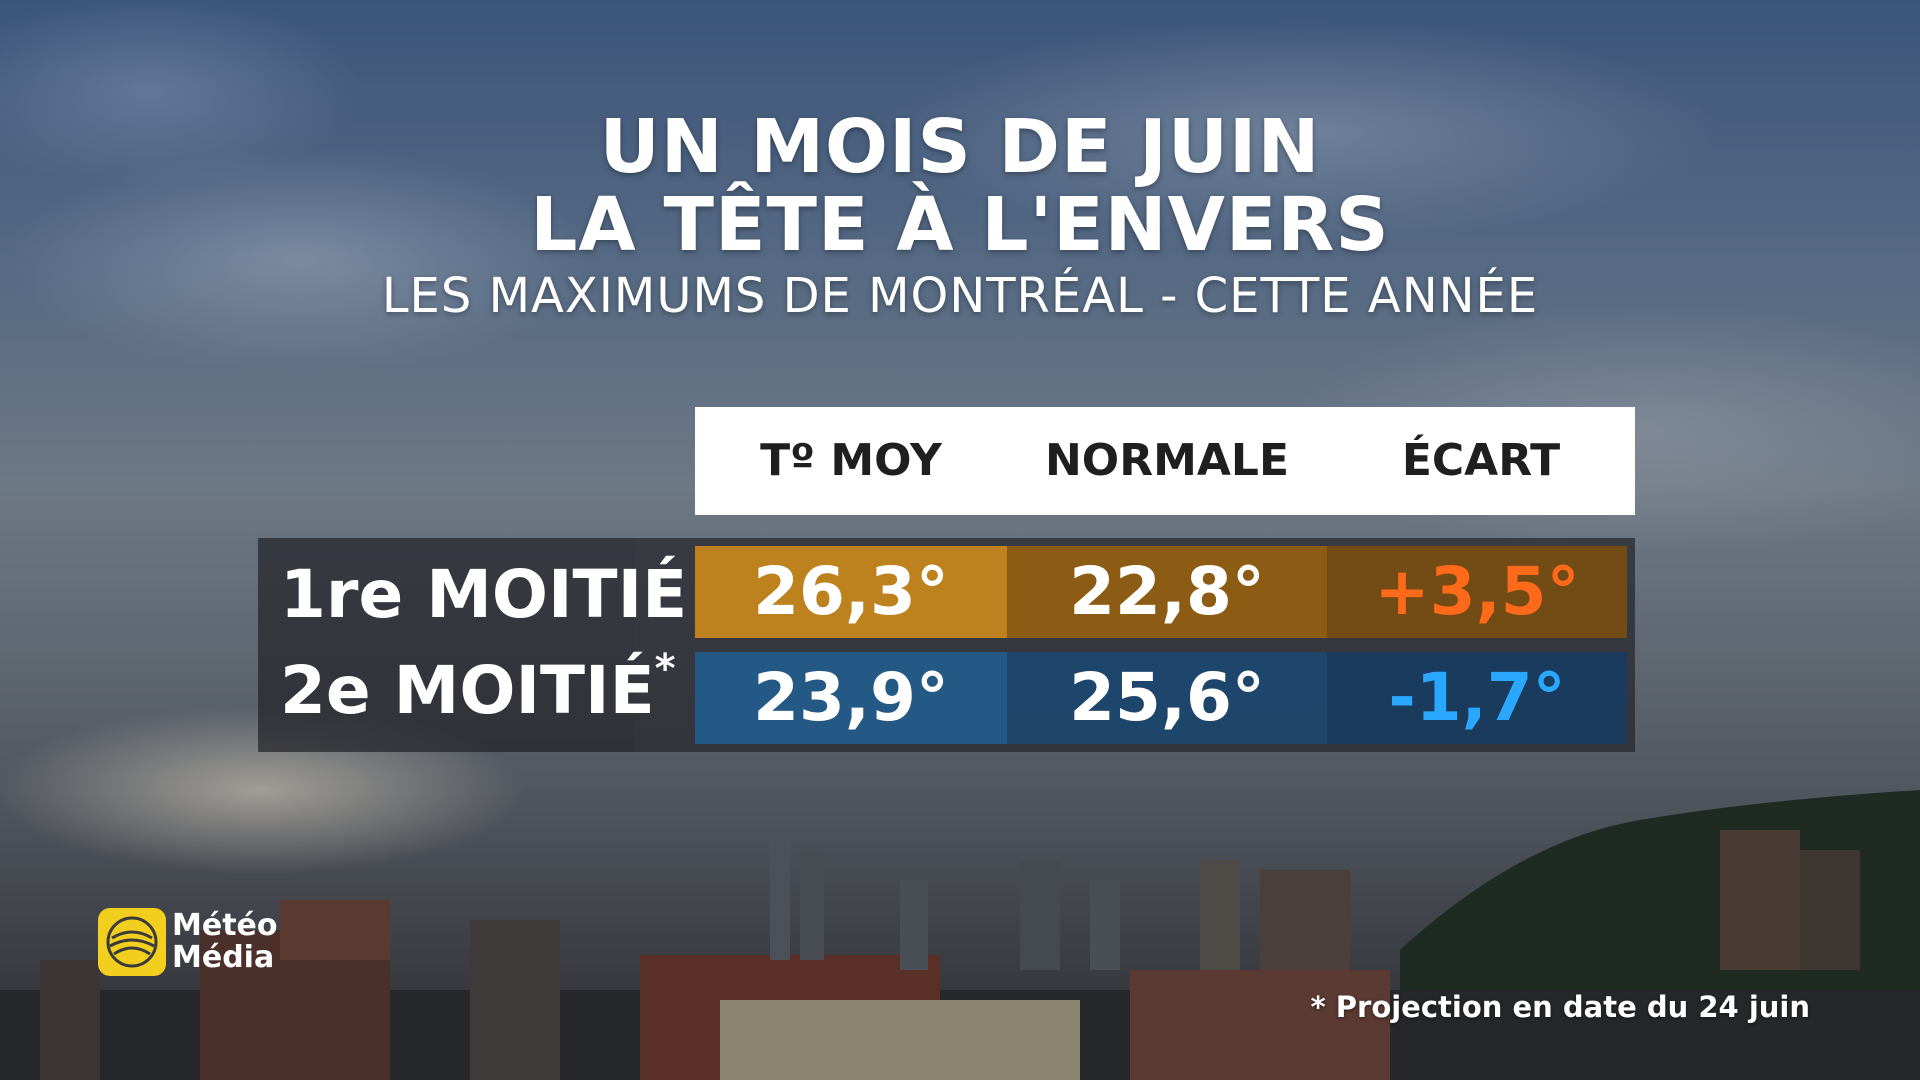  Describe the element at coordinates (1560, 1007) in the screenshot. I see `footnote: * Projection en date du 24 juin` at that location.